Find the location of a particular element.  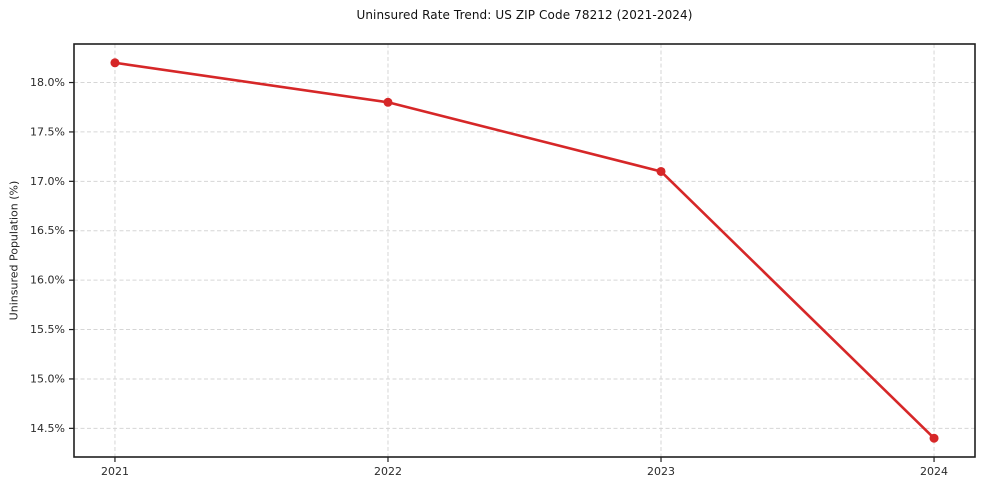

y-tick-label: 16.0% is located at coordinates (47, 280).